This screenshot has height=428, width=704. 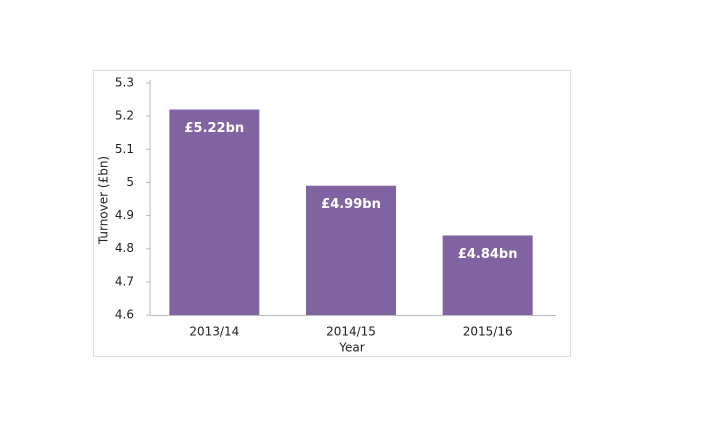 I want to click on y-axis-title: Turnover (£bn), so click(x=104, y=200).